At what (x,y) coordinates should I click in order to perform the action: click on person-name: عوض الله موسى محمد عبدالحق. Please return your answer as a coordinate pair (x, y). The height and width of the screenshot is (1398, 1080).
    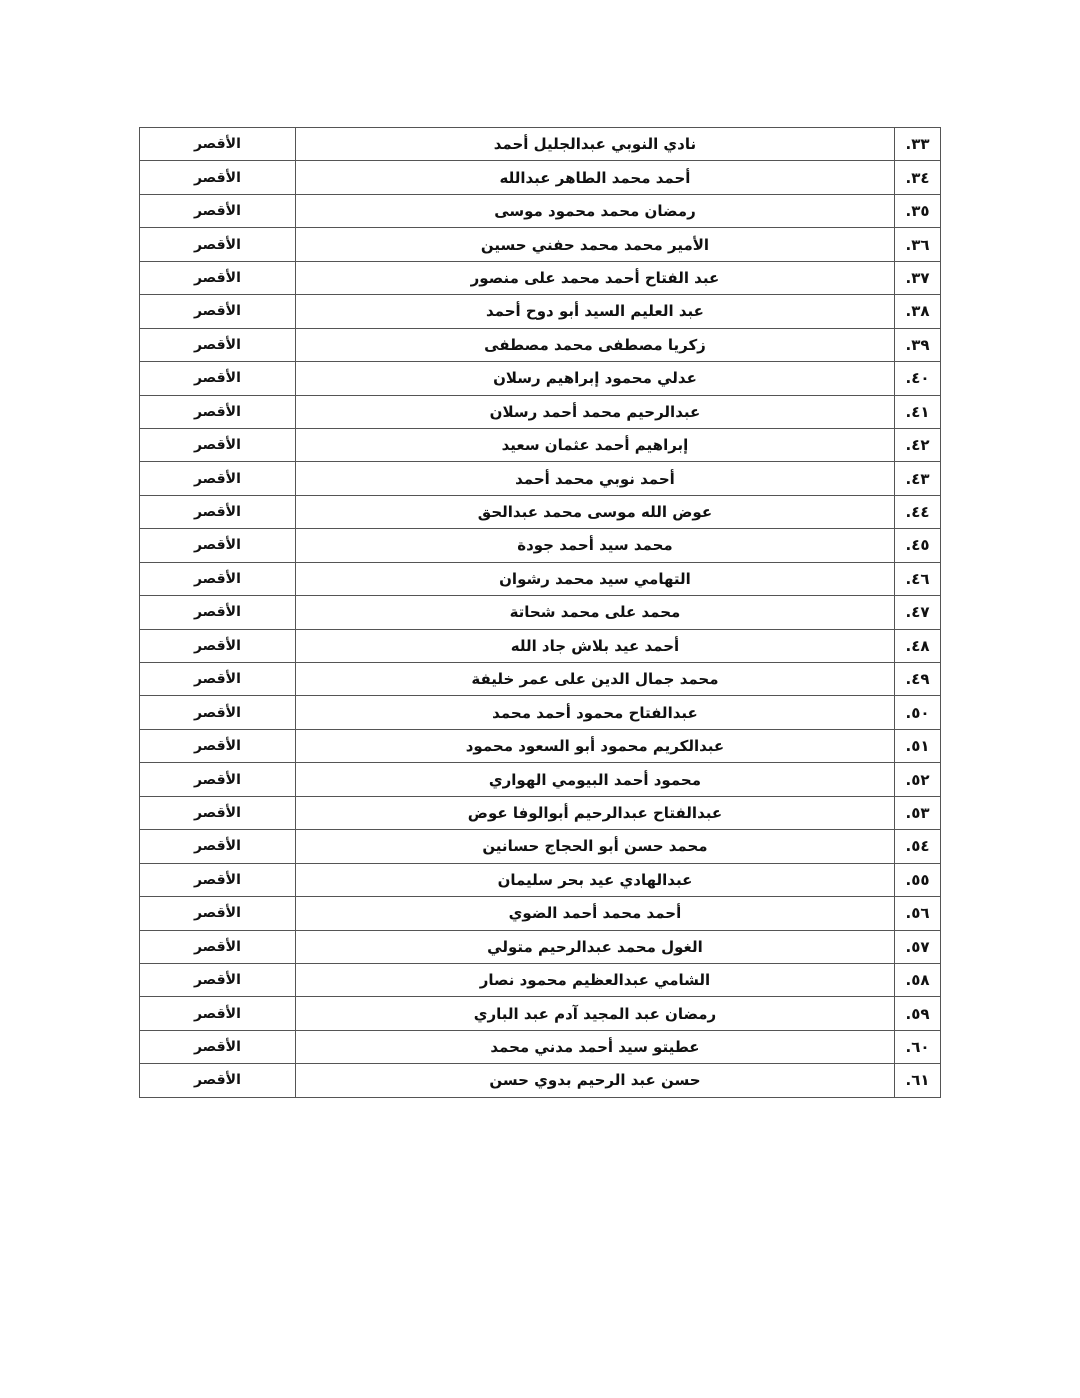
    Looking at the image, I should click on (595, 512).